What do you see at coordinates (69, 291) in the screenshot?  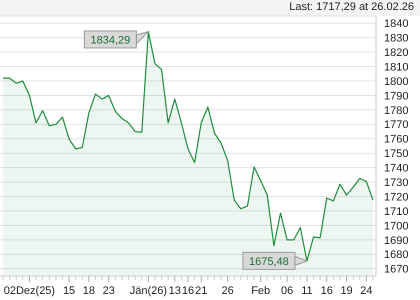 I see `x-tick-label: 15` at bounding box center [69, 291].